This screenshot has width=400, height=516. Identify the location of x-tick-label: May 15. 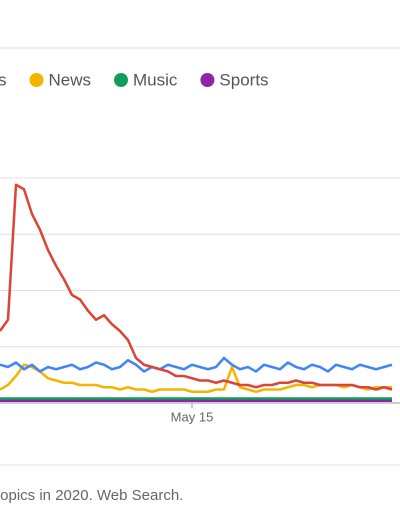
(192, 416).